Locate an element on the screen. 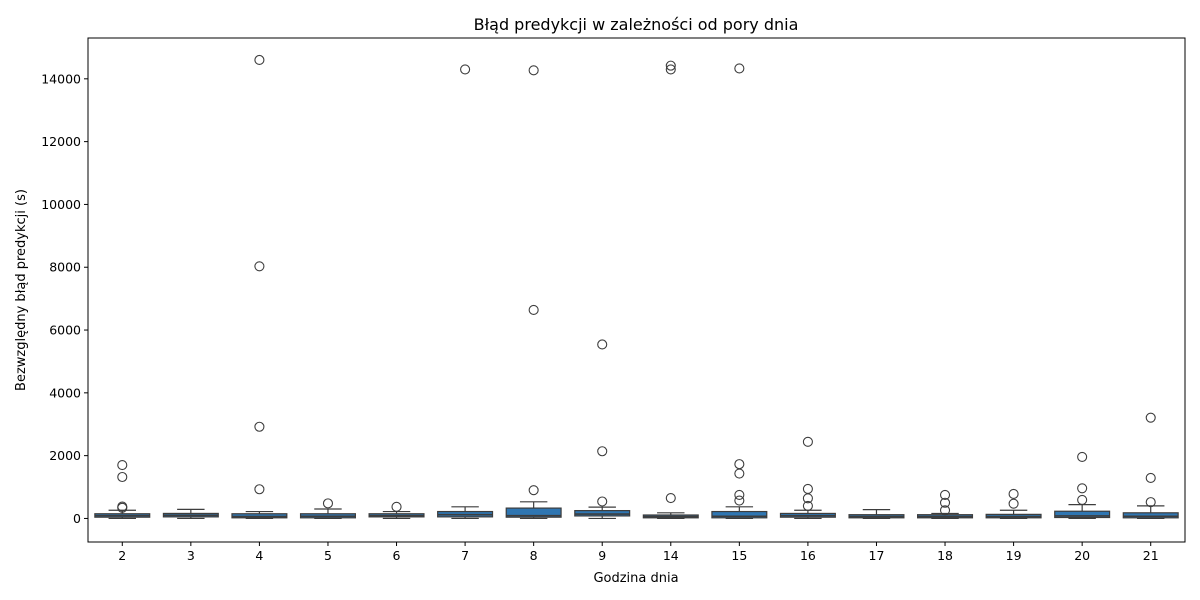  y-tick-label: 2000 is located at coordinates (65, 455).